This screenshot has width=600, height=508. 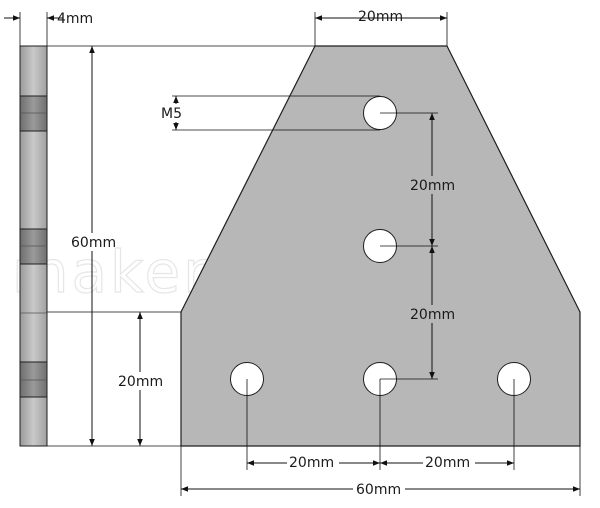 What do you see at coordinates (381, 27) in the screenshot?
I see `top-width-dimension: 20mm` at bounding box center [381, 27].